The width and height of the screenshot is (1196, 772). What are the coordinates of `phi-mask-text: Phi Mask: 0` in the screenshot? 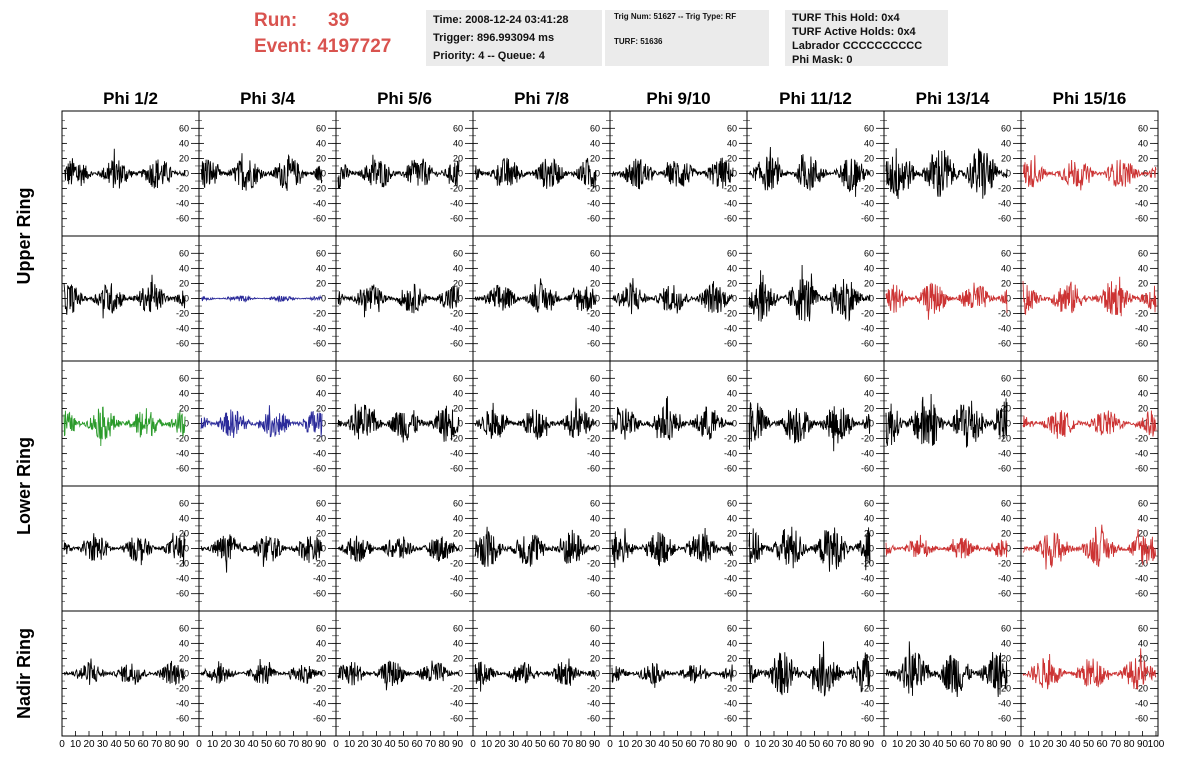 It's located at (822, 60).